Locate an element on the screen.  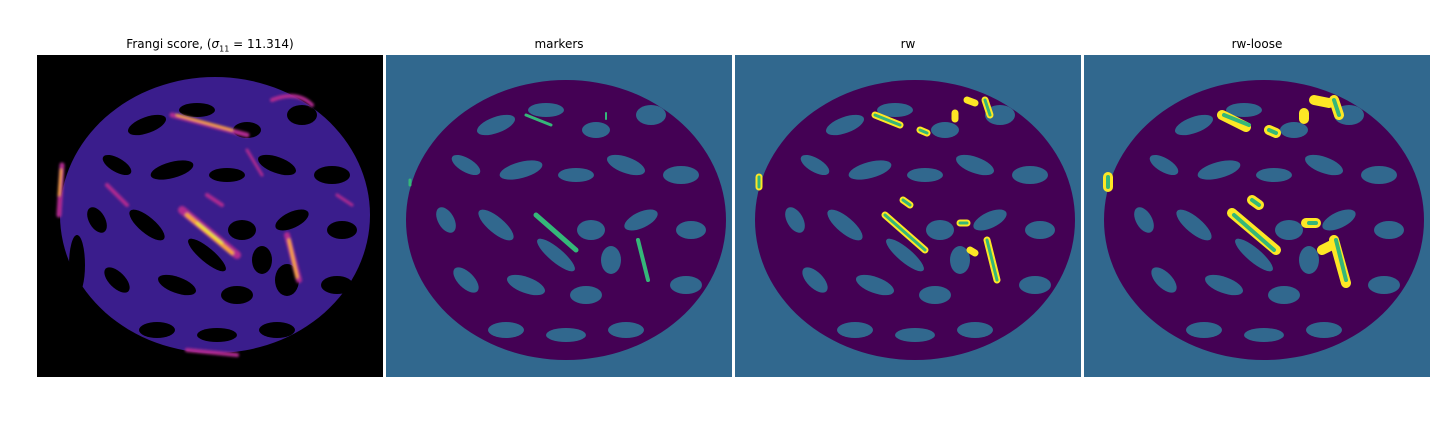
markers-panel-title: markers is located at coordinates (559, 44).